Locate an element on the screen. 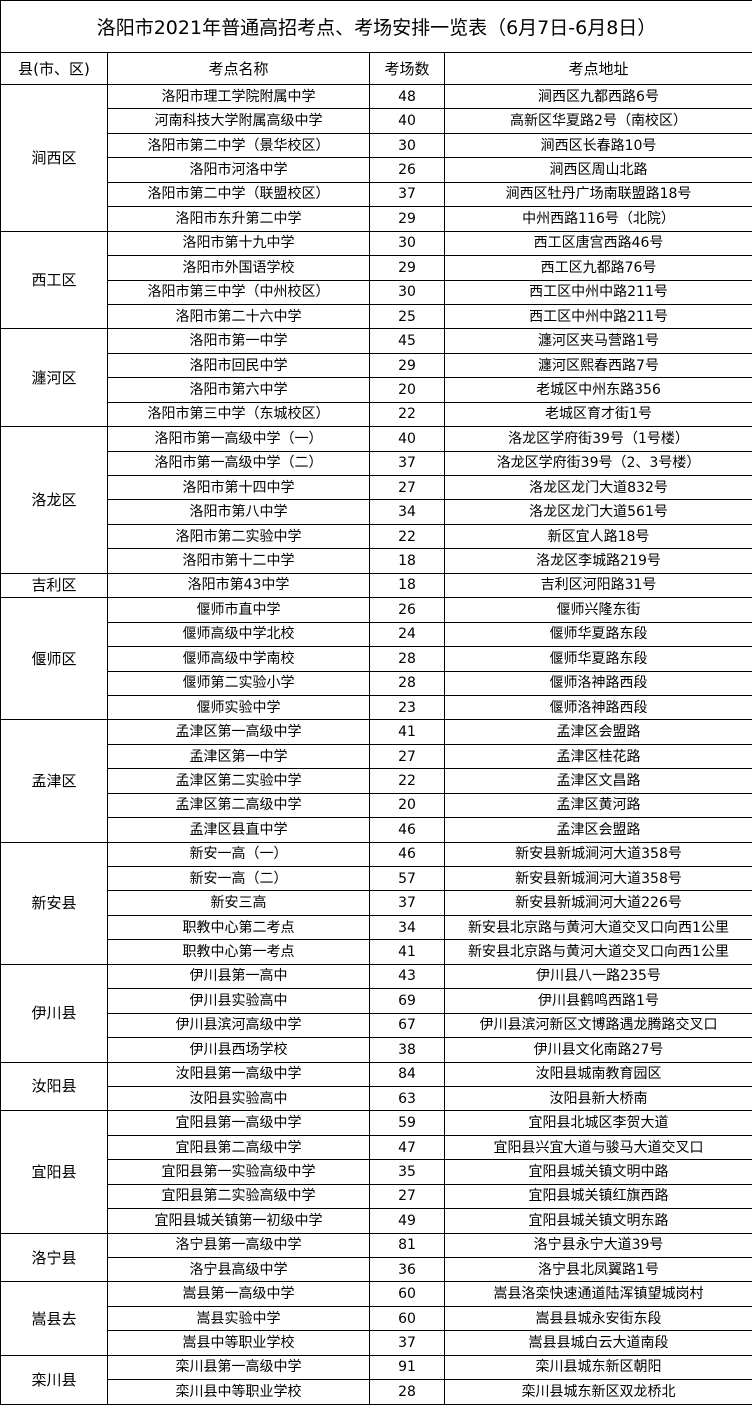  room-count-cell: 59 is located at coordinates (407, 1123).